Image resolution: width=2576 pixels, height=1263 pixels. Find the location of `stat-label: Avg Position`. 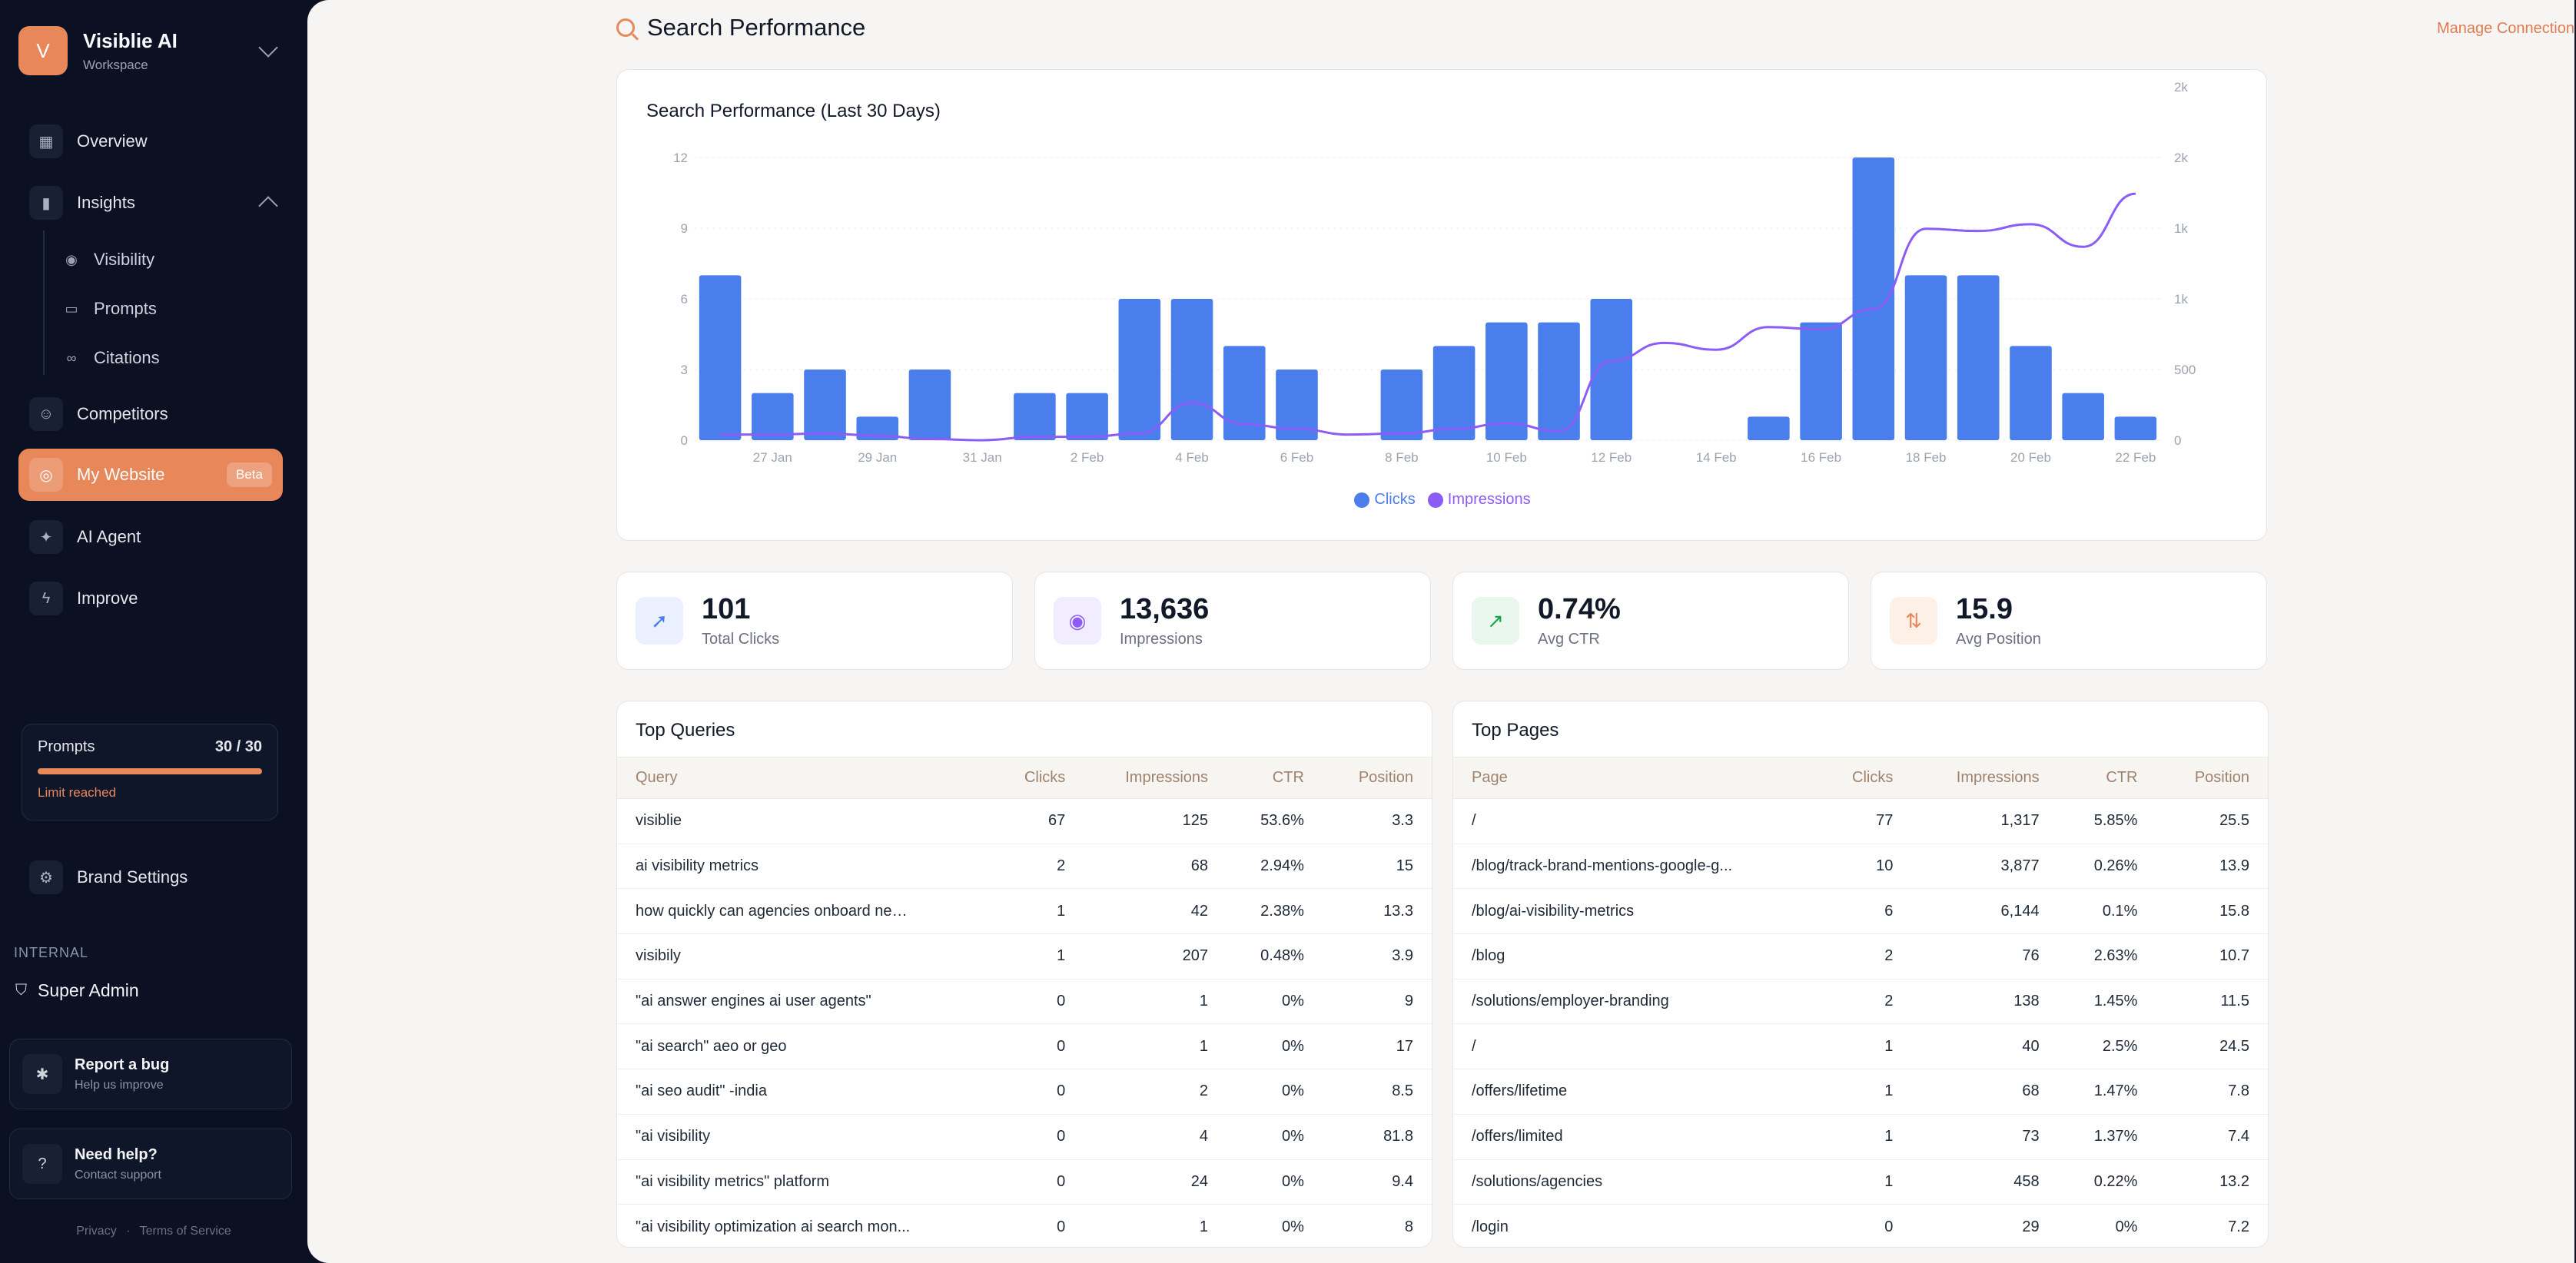

stat-label: Avg Position is located at coordinates (1999, 639).